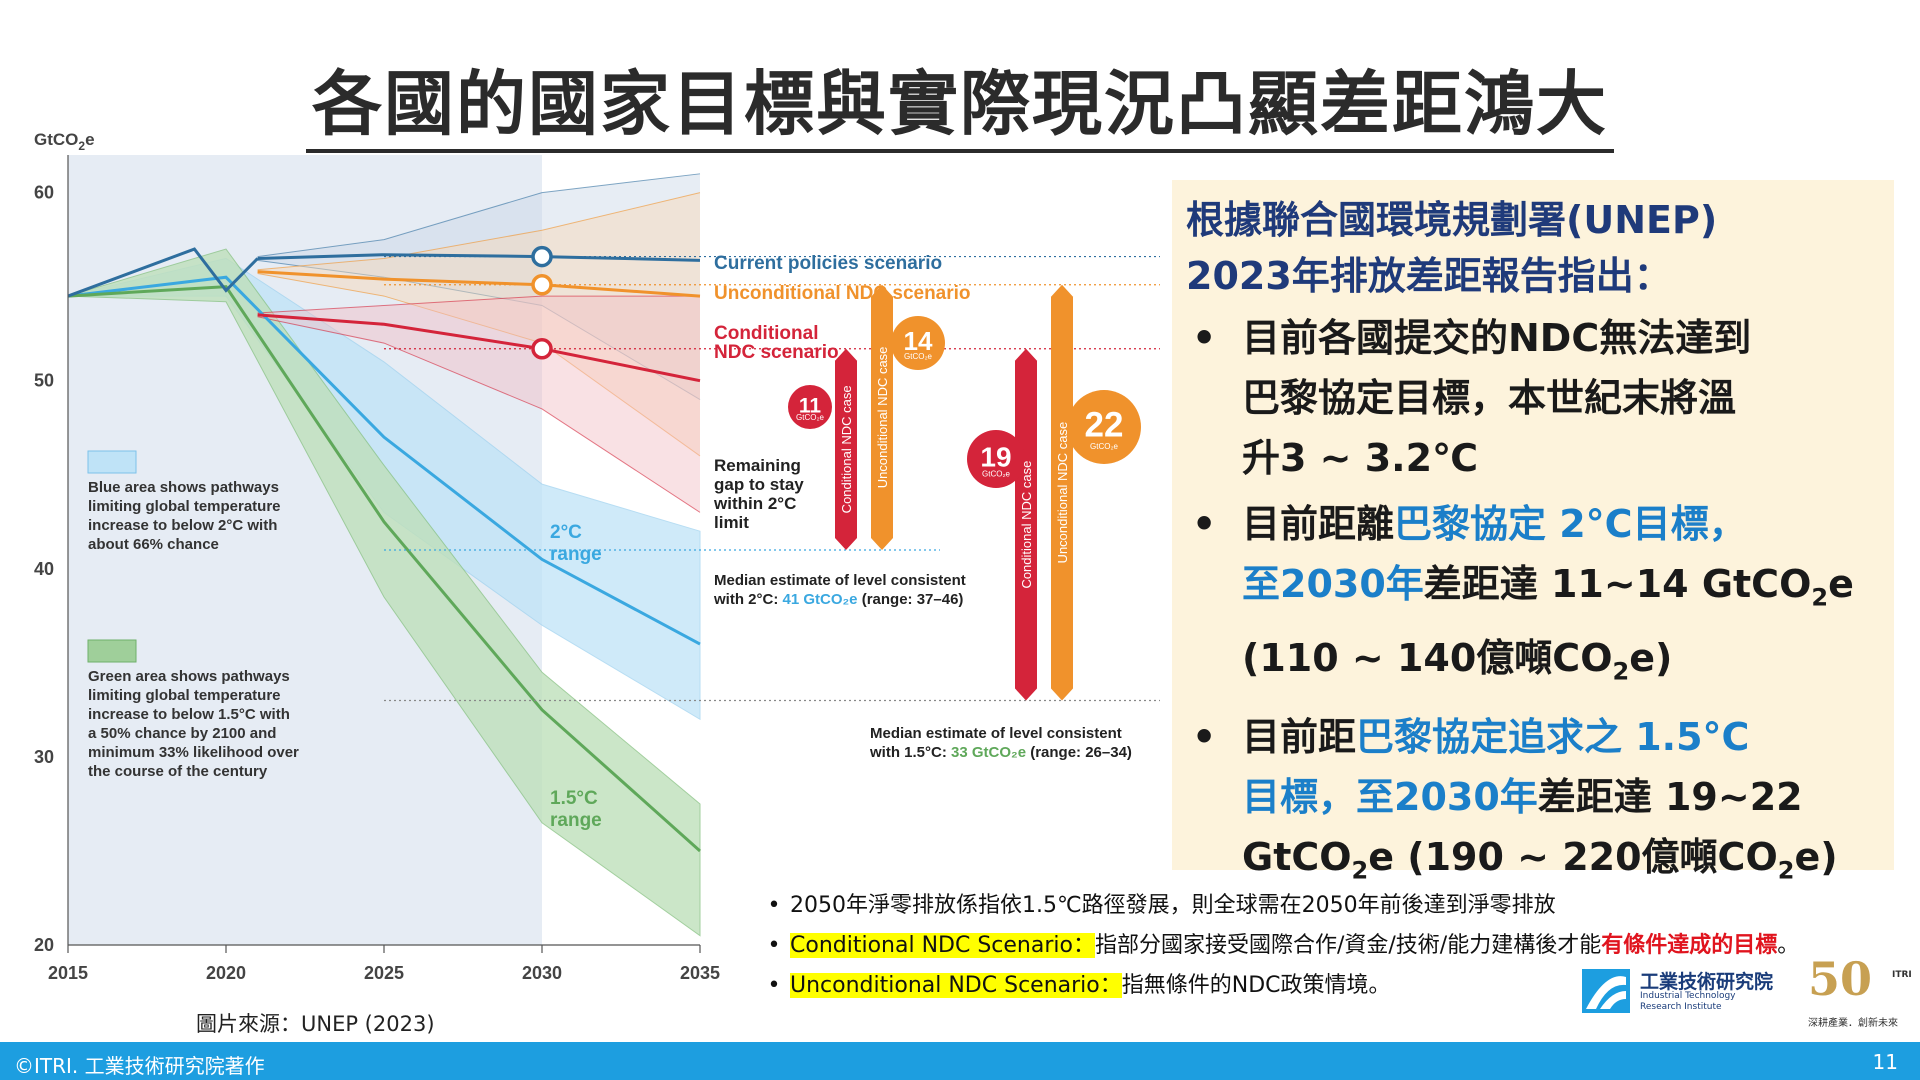 This screenshot has width=1920, height=1080. I want to click on y-tick-label: 30, so click(44, 757).